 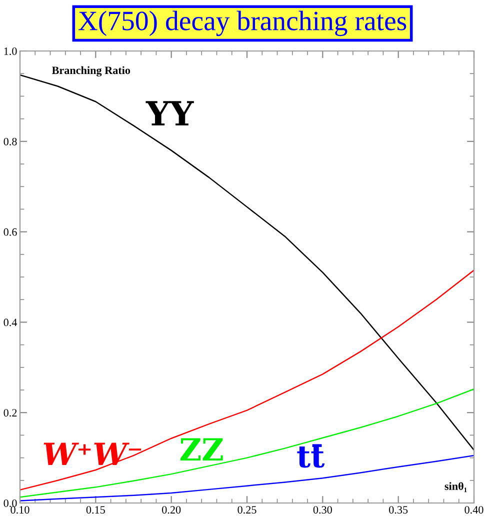 What do you see at coordinates (10, 503) in the screenshot?
I see `y-tick-label: 0.0` at bounding box center [10, 503].